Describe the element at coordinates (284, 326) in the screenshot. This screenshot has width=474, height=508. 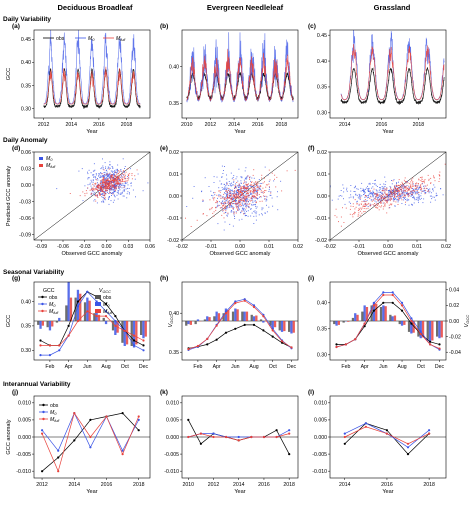
I see `bar-h-Mfull-Nov` at that location.